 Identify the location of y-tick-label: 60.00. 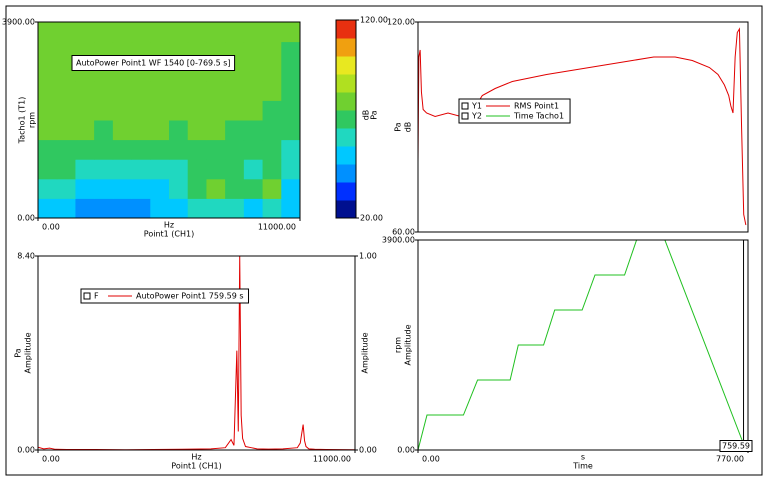
(403, 232).